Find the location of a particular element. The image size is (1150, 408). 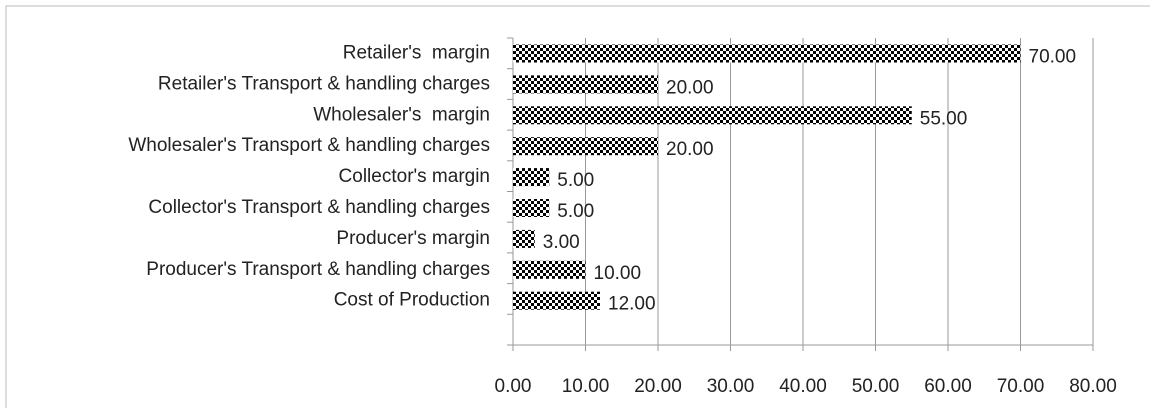

y-tick-label: Producer's margin is located at coordinates (413, 238).